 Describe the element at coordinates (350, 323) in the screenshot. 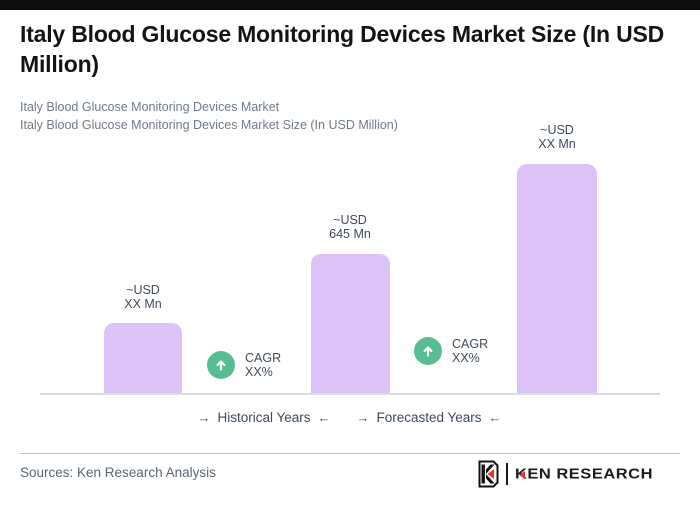

I see `base-year-bar` at that location.